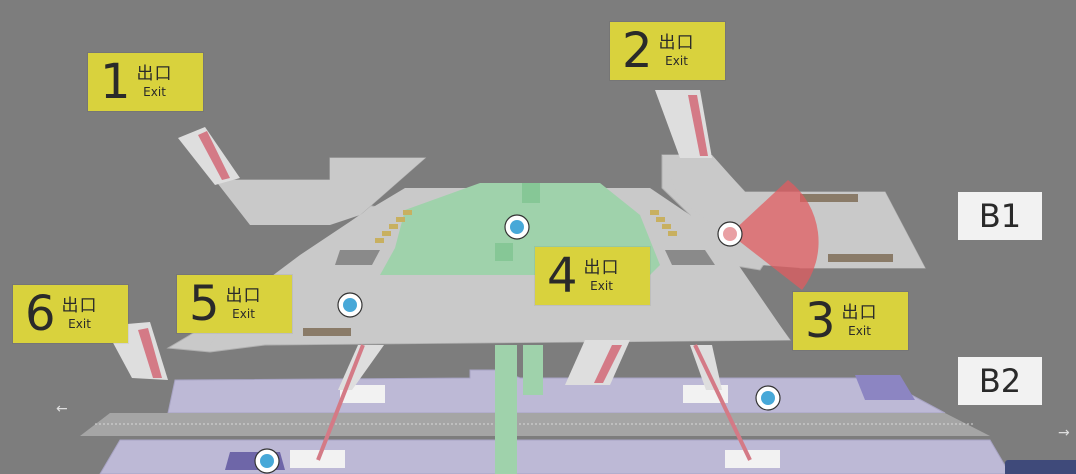 This screenshot has width=1076, height=474. What do you see at coordinates (1000, 216) in the screenshot?
I see `floor-label-b1: B1` at bounding box center [1000, 216].